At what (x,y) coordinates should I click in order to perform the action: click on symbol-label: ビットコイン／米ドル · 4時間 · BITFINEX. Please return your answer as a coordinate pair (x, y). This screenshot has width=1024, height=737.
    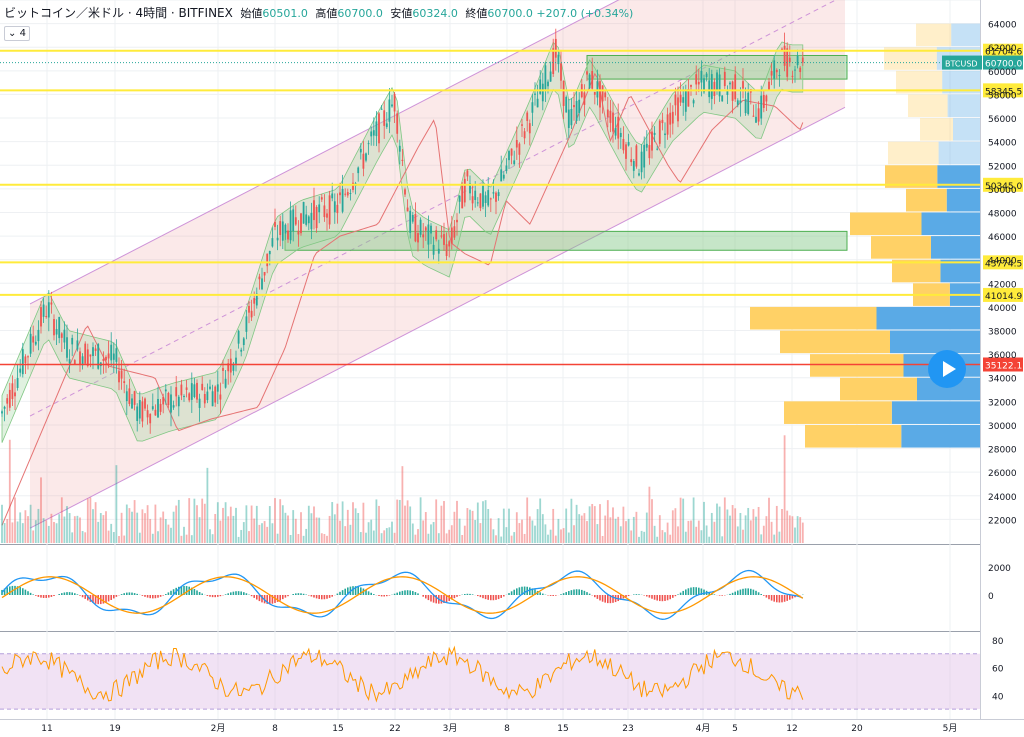
    Looking at the image, I should click on (118, 13).